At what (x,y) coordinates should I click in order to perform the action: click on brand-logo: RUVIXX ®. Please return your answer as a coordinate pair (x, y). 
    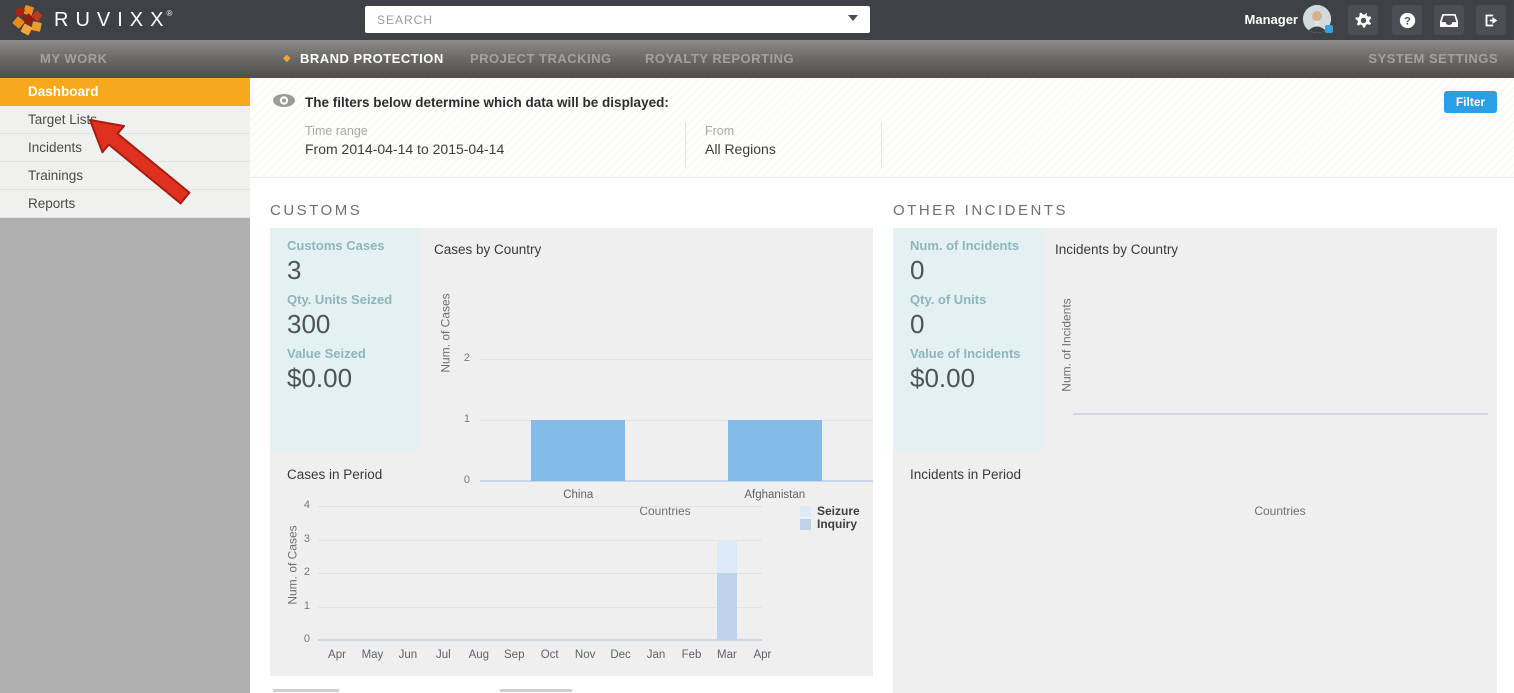
    Looking at the image, I should click on (94, 20).